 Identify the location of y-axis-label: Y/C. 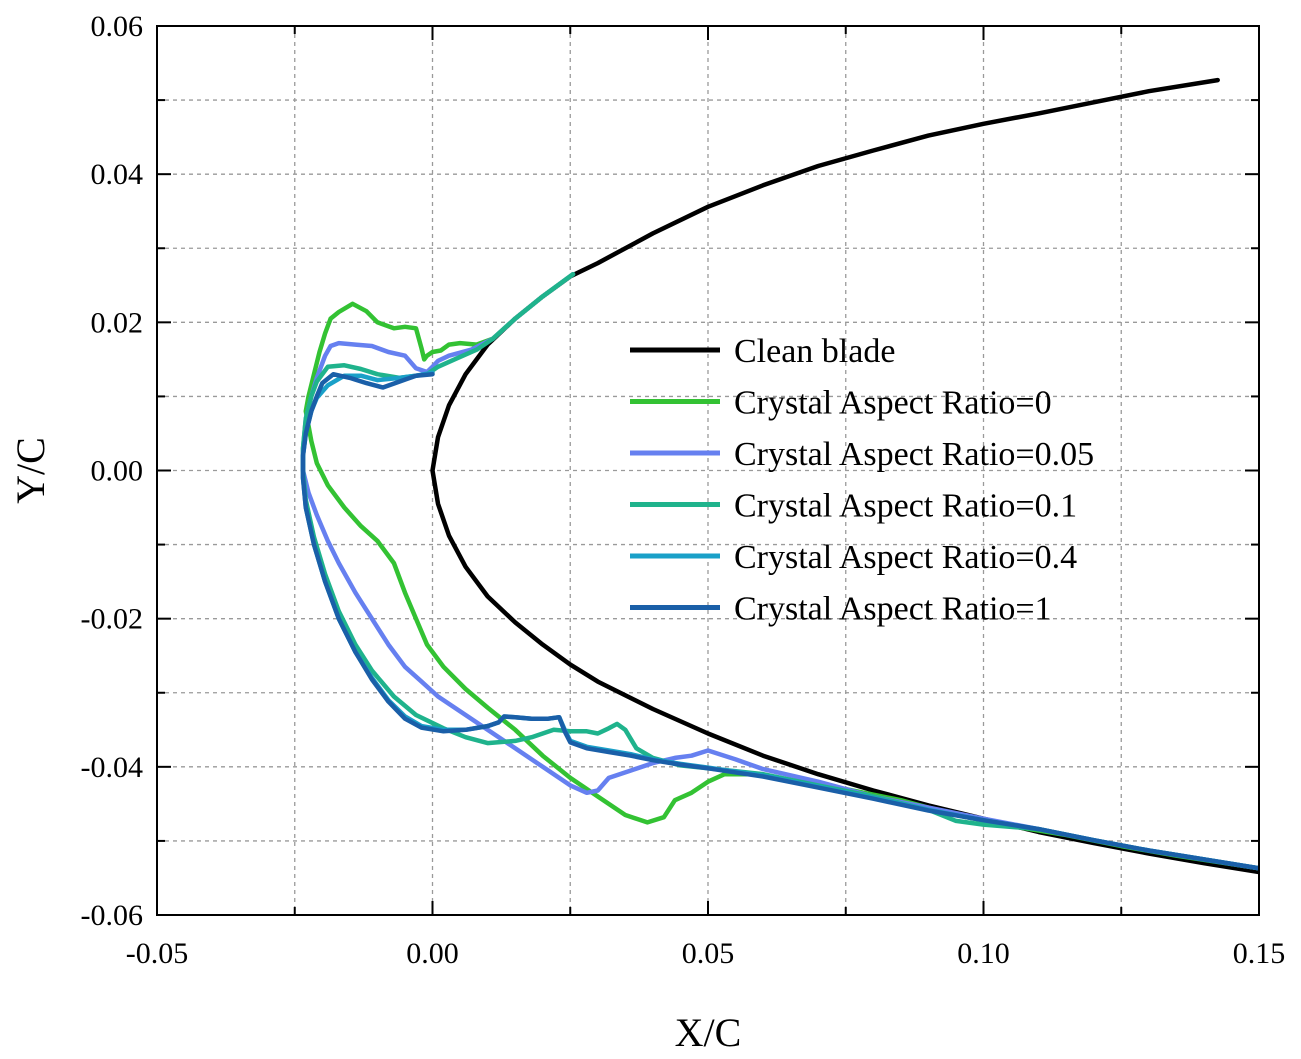
(30, 470).